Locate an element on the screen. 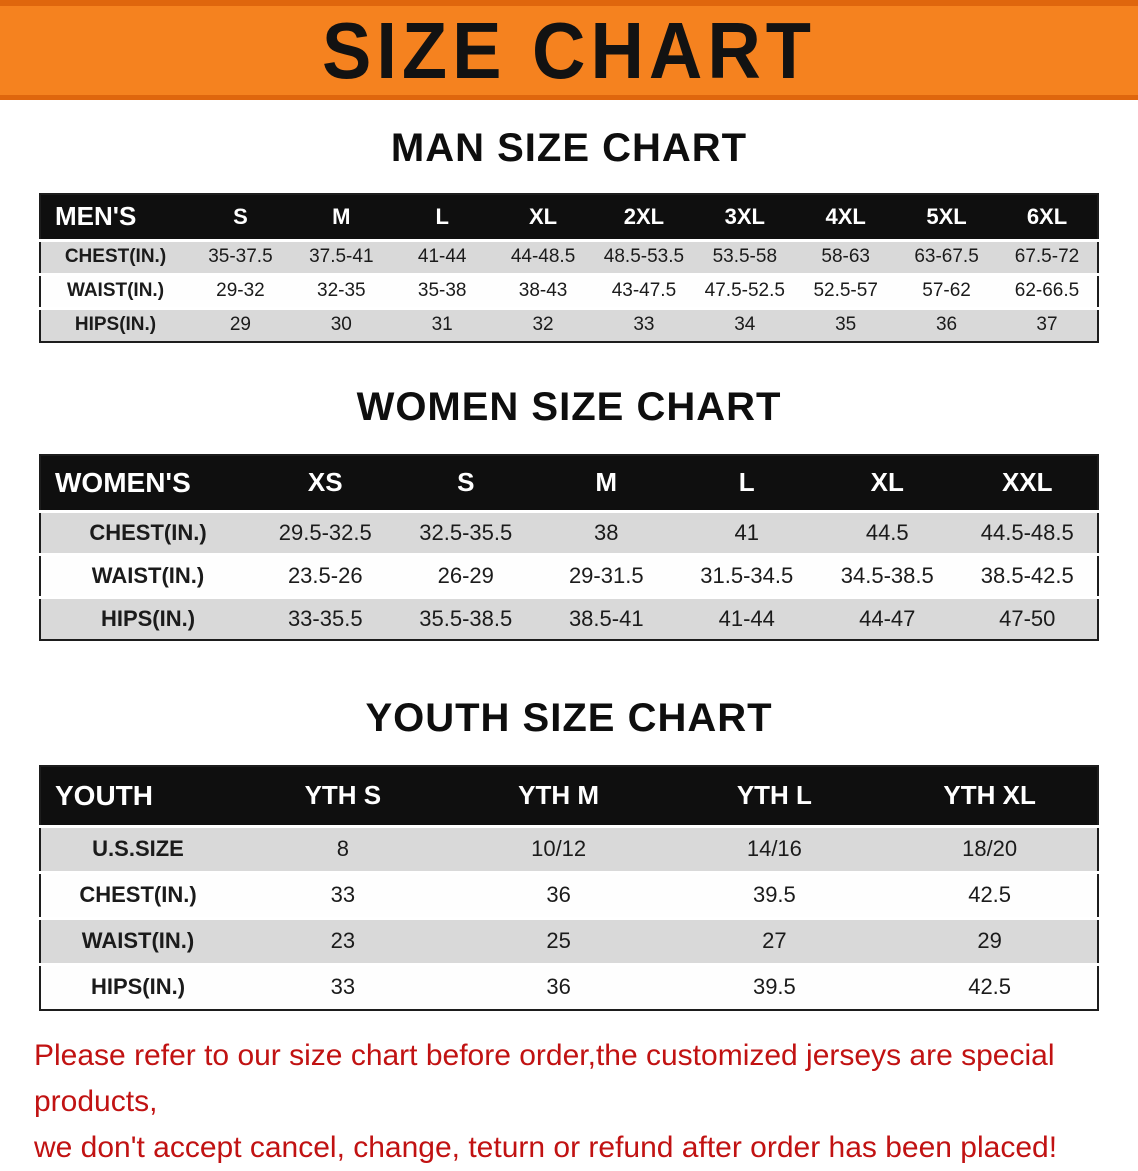 This screenshot has width=1138, height=1171. column-header: 6XL is located at coordinates (1047, 217).